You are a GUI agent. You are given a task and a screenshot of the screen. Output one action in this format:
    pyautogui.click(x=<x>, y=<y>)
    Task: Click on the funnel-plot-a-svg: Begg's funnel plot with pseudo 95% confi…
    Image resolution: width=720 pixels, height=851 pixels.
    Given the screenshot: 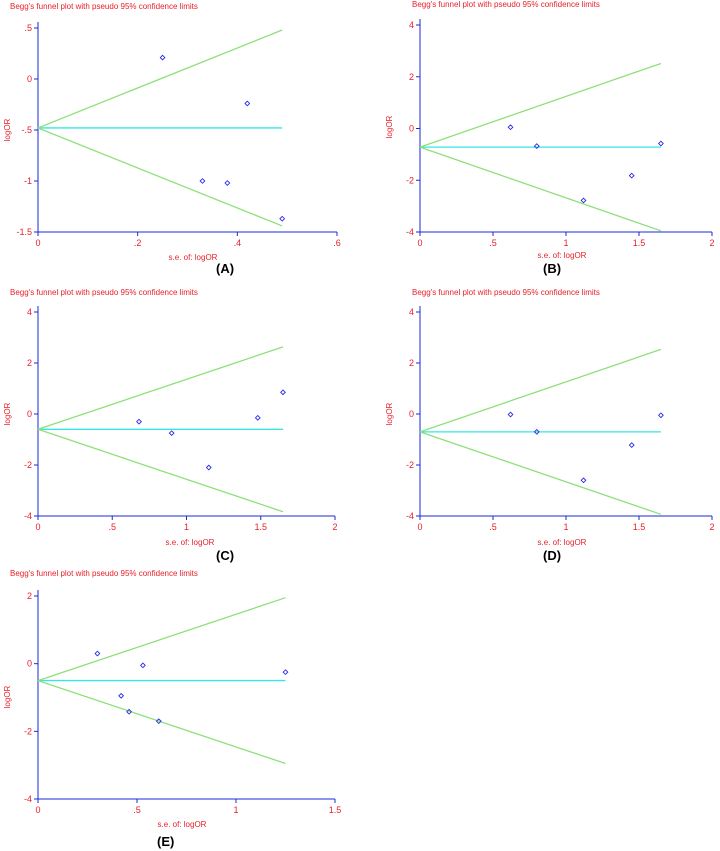 What is the action you would take?
    pyautogui.click(x=172, y=132)
    